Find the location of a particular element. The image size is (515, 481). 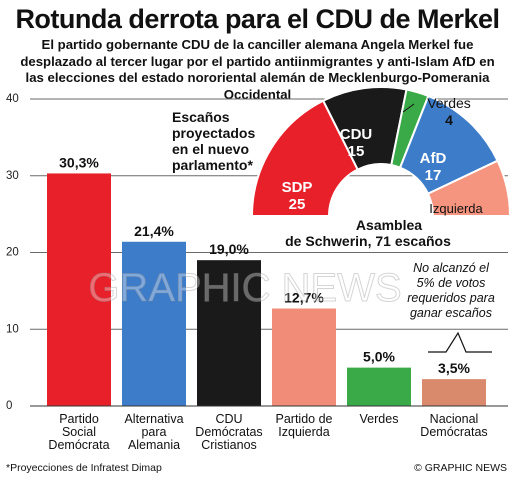

seats-title-line-1: proyectados is located at coordinates (213, 133).